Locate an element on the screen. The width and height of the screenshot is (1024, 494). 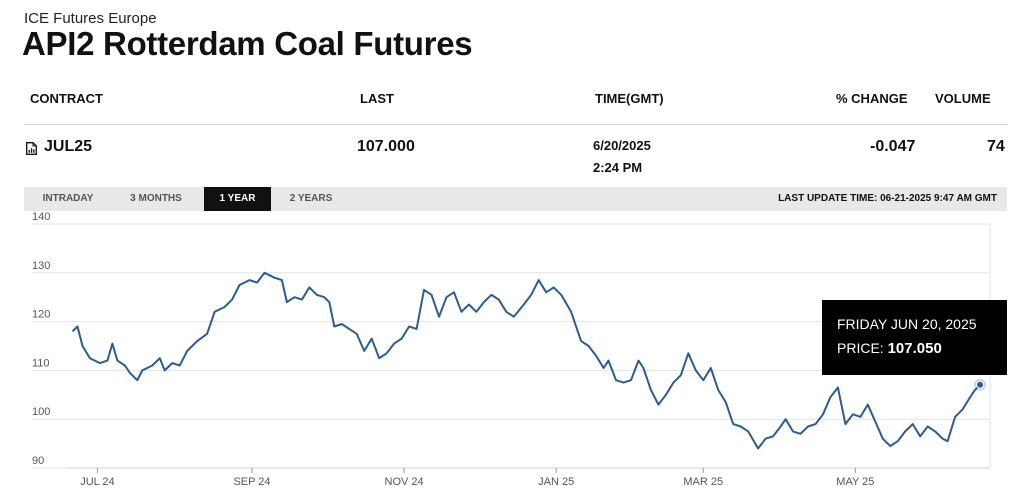
tab-intraday: INTRADAY is located at coordinates (68, 198).